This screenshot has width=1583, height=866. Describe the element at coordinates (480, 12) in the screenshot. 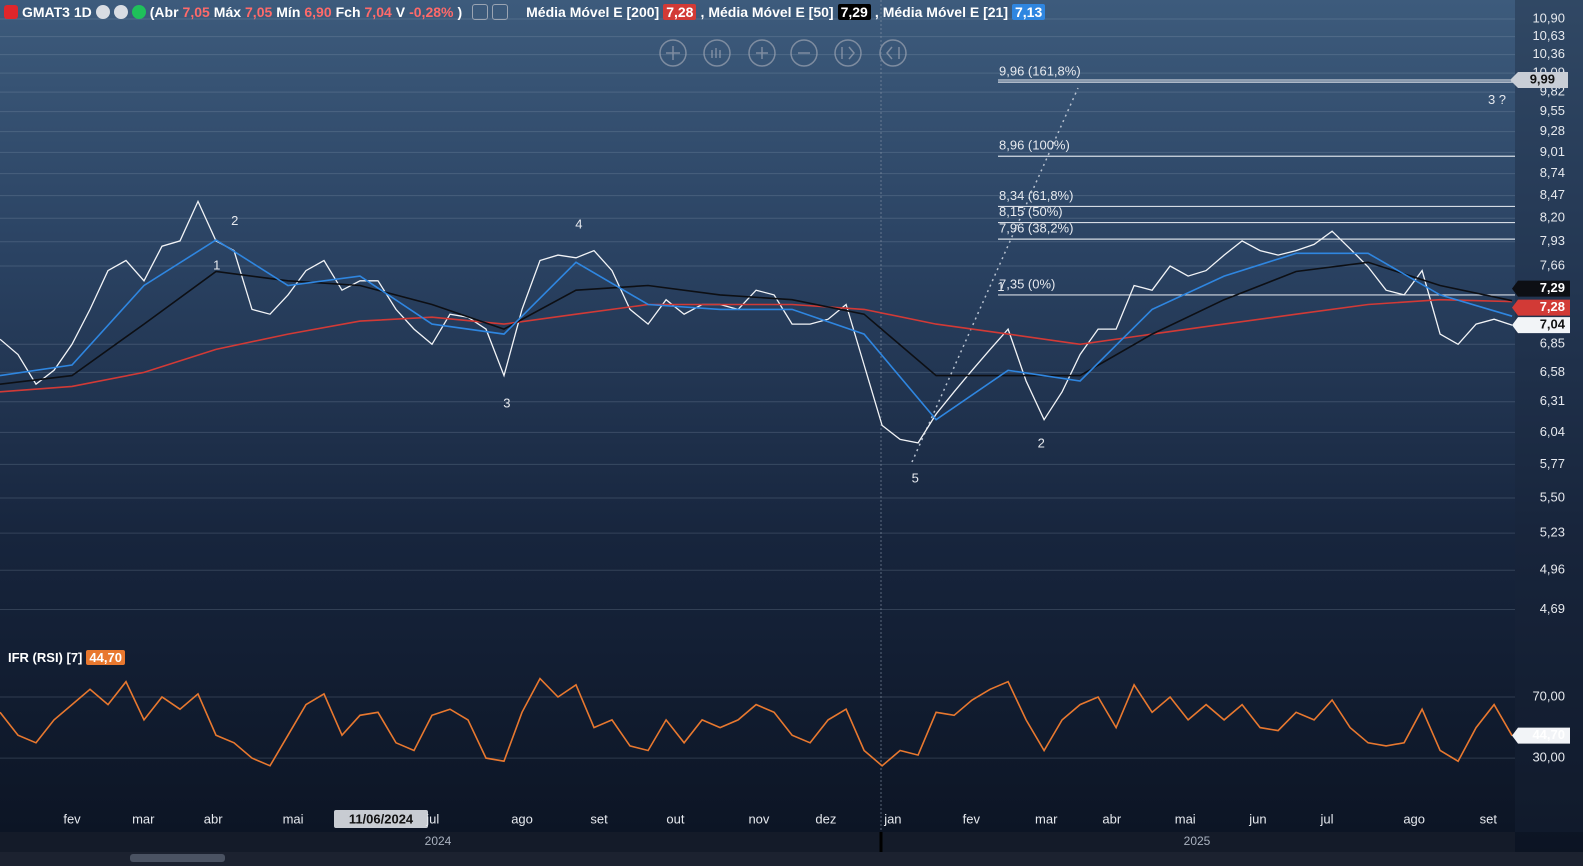

I see `icon-collapse` at that location.